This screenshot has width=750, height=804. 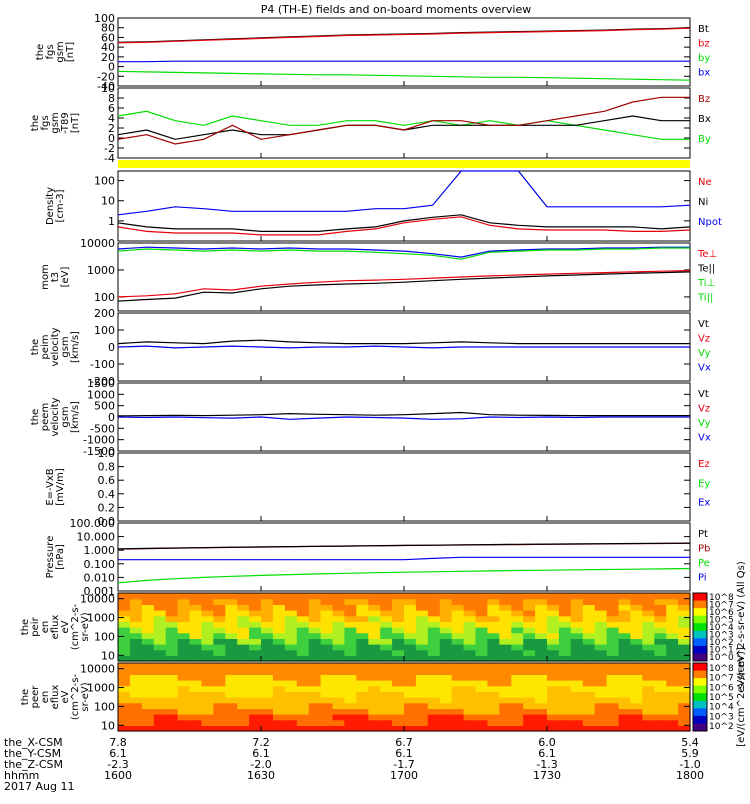 What do you see at coordinates (107, 494) in the screenshot?
I see `y-tick-label: 0.4` at bounding box center [107, 494].